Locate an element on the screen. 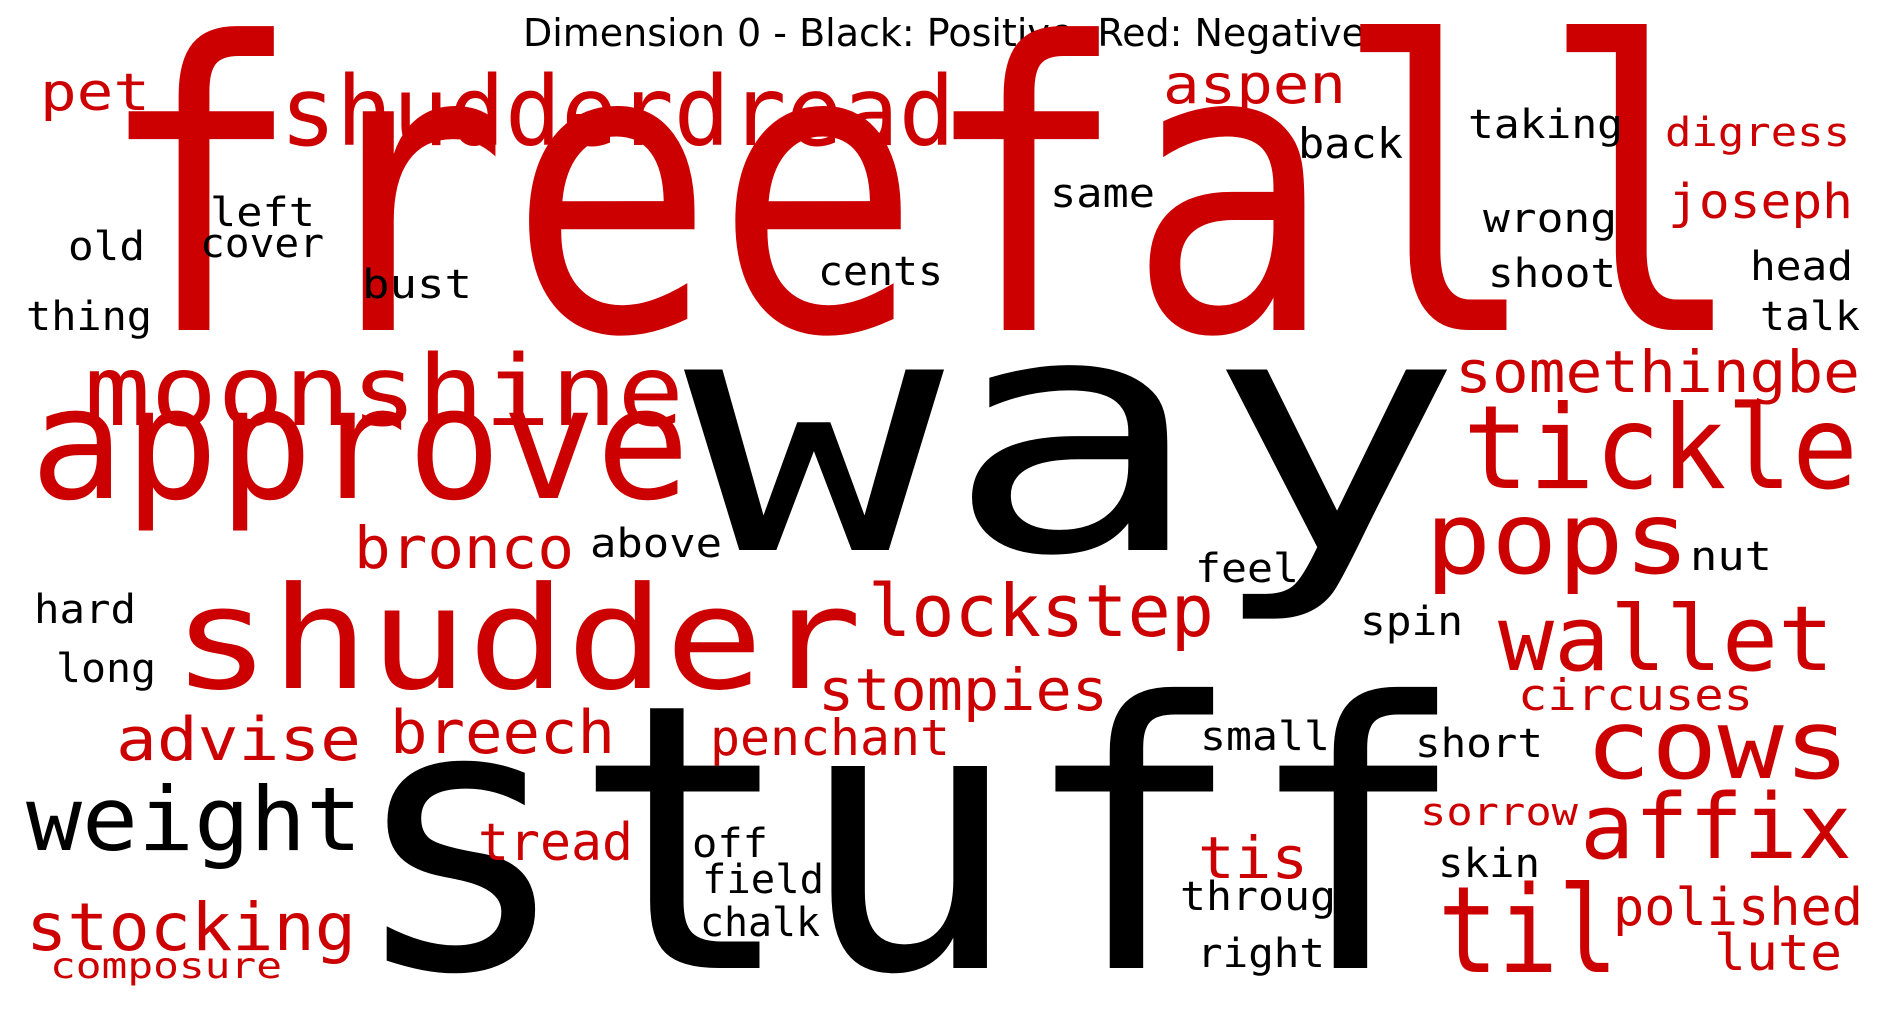 This screenshot has height=1010, width=1888. word-right: right is located at coordinates (1261, 954).